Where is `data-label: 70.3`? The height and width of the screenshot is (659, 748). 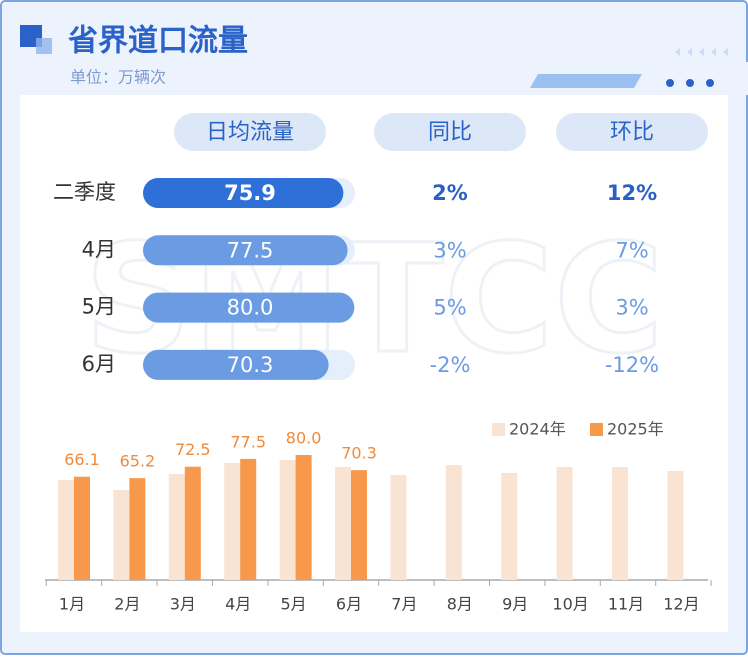 data-label: 70.3 is located at coordinates (359, 453).